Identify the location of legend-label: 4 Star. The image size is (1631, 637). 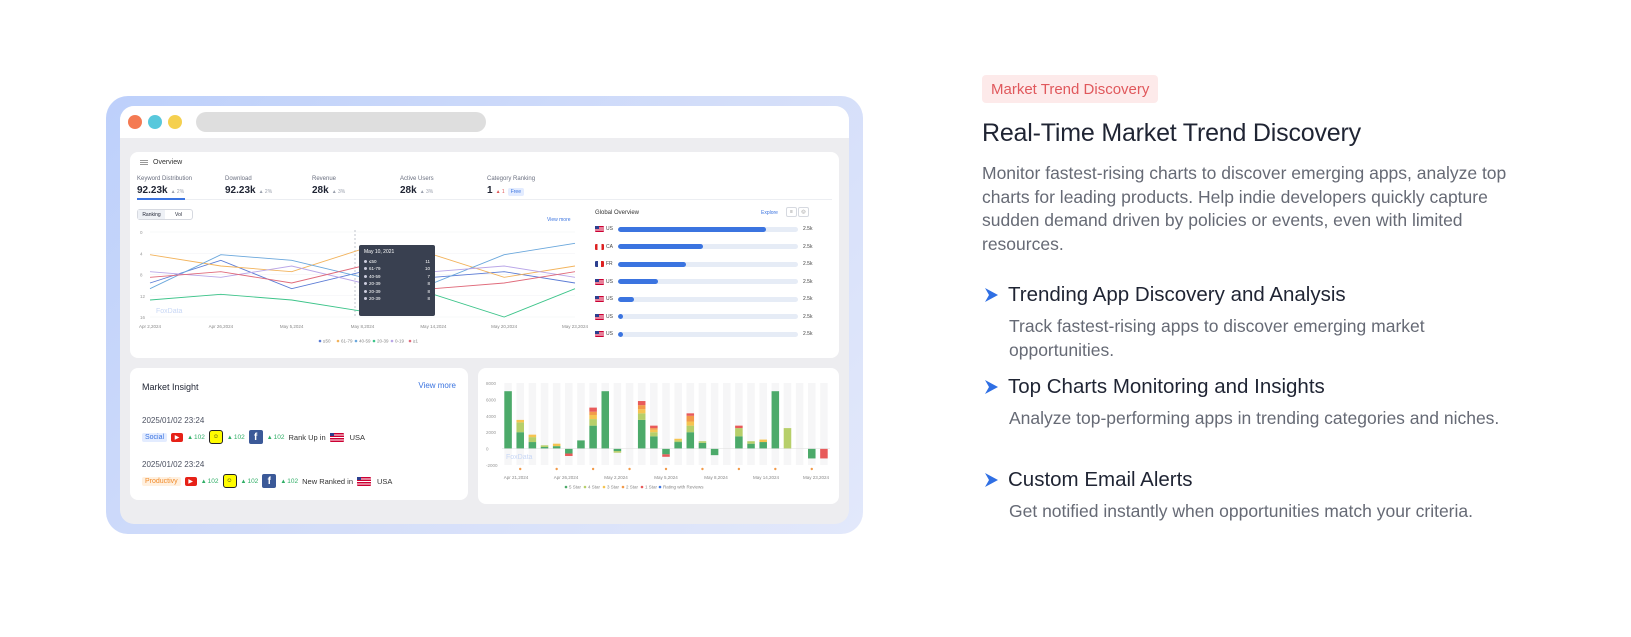
(594, 487).